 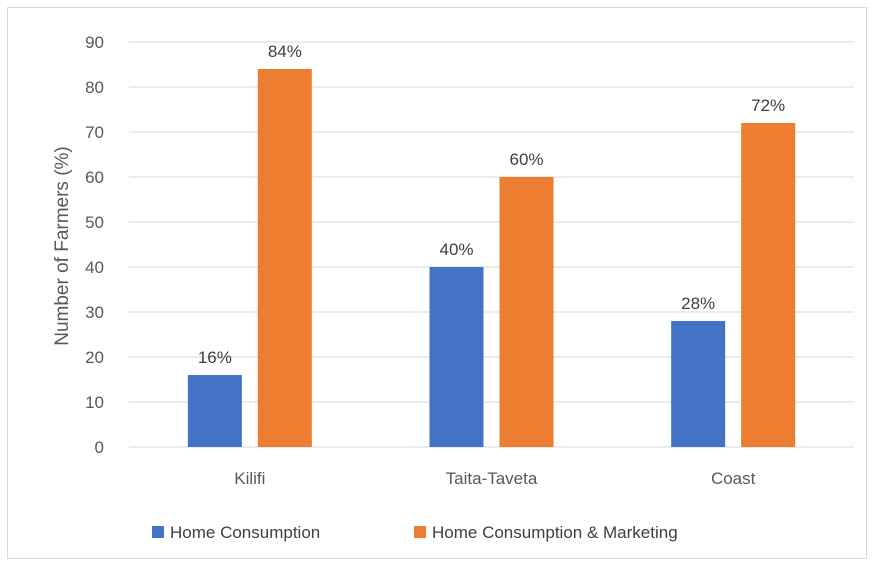 What do you see at coordinates (99, 447) in the screenshot?
I see `y-tick-label: 0` at bounding box center [99, 447].